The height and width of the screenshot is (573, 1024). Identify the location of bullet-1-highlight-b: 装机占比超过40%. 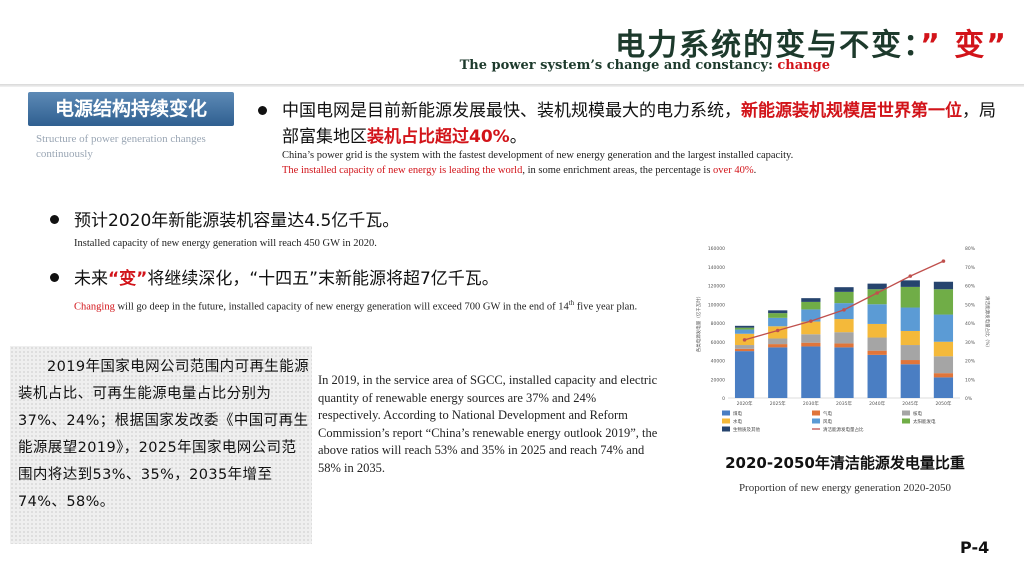
(438, 137).